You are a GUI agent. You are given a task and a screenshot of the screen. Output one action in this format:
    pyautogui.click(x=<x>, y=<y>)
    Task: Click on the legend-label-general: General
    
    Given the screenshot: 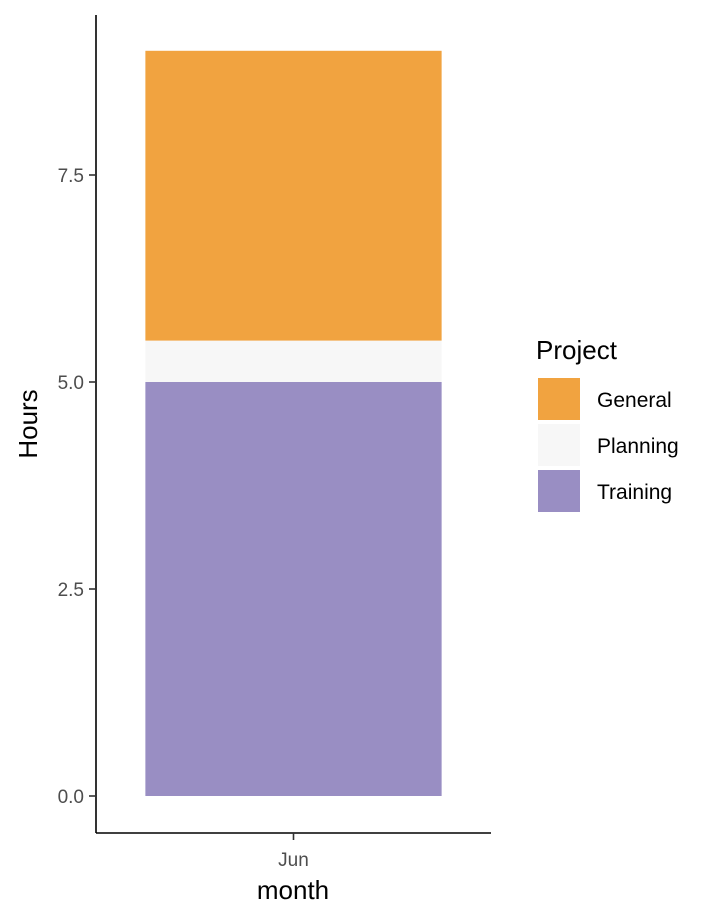 What is the action you would take?
    pyautogui.click(x=634, y=400)
    